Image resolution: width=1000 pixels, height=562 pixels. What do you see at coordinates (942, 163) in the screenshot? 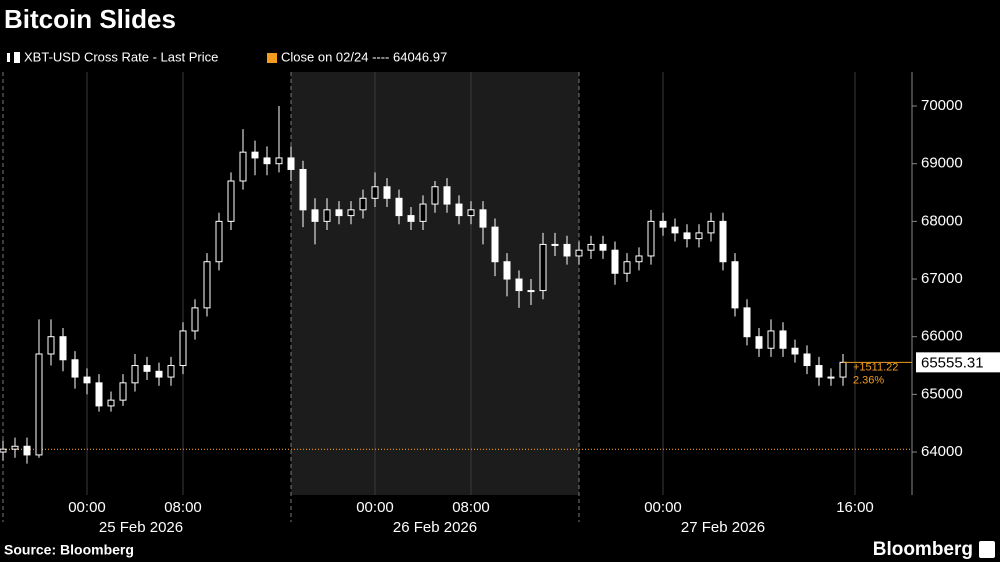
I see `y-tick-label: 69000` at bounding box center [942, 163].